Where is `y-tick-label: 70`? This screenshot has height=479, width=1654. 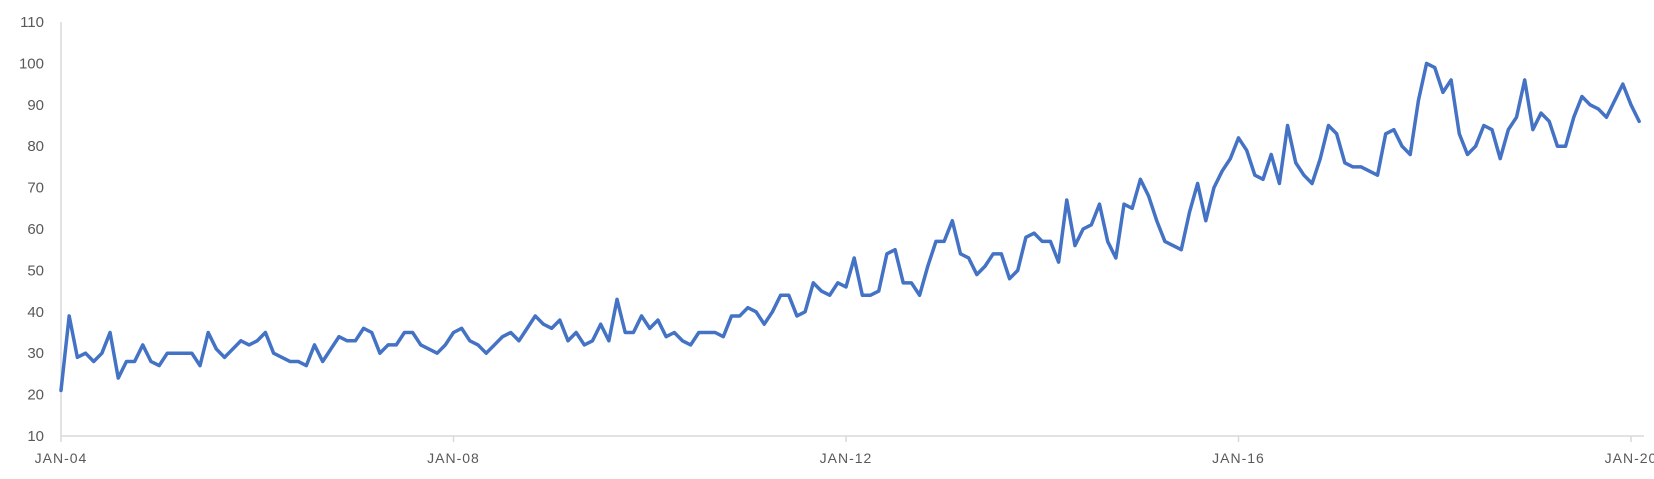 y-tick-label: 70 is located at coordinates (35, 188).